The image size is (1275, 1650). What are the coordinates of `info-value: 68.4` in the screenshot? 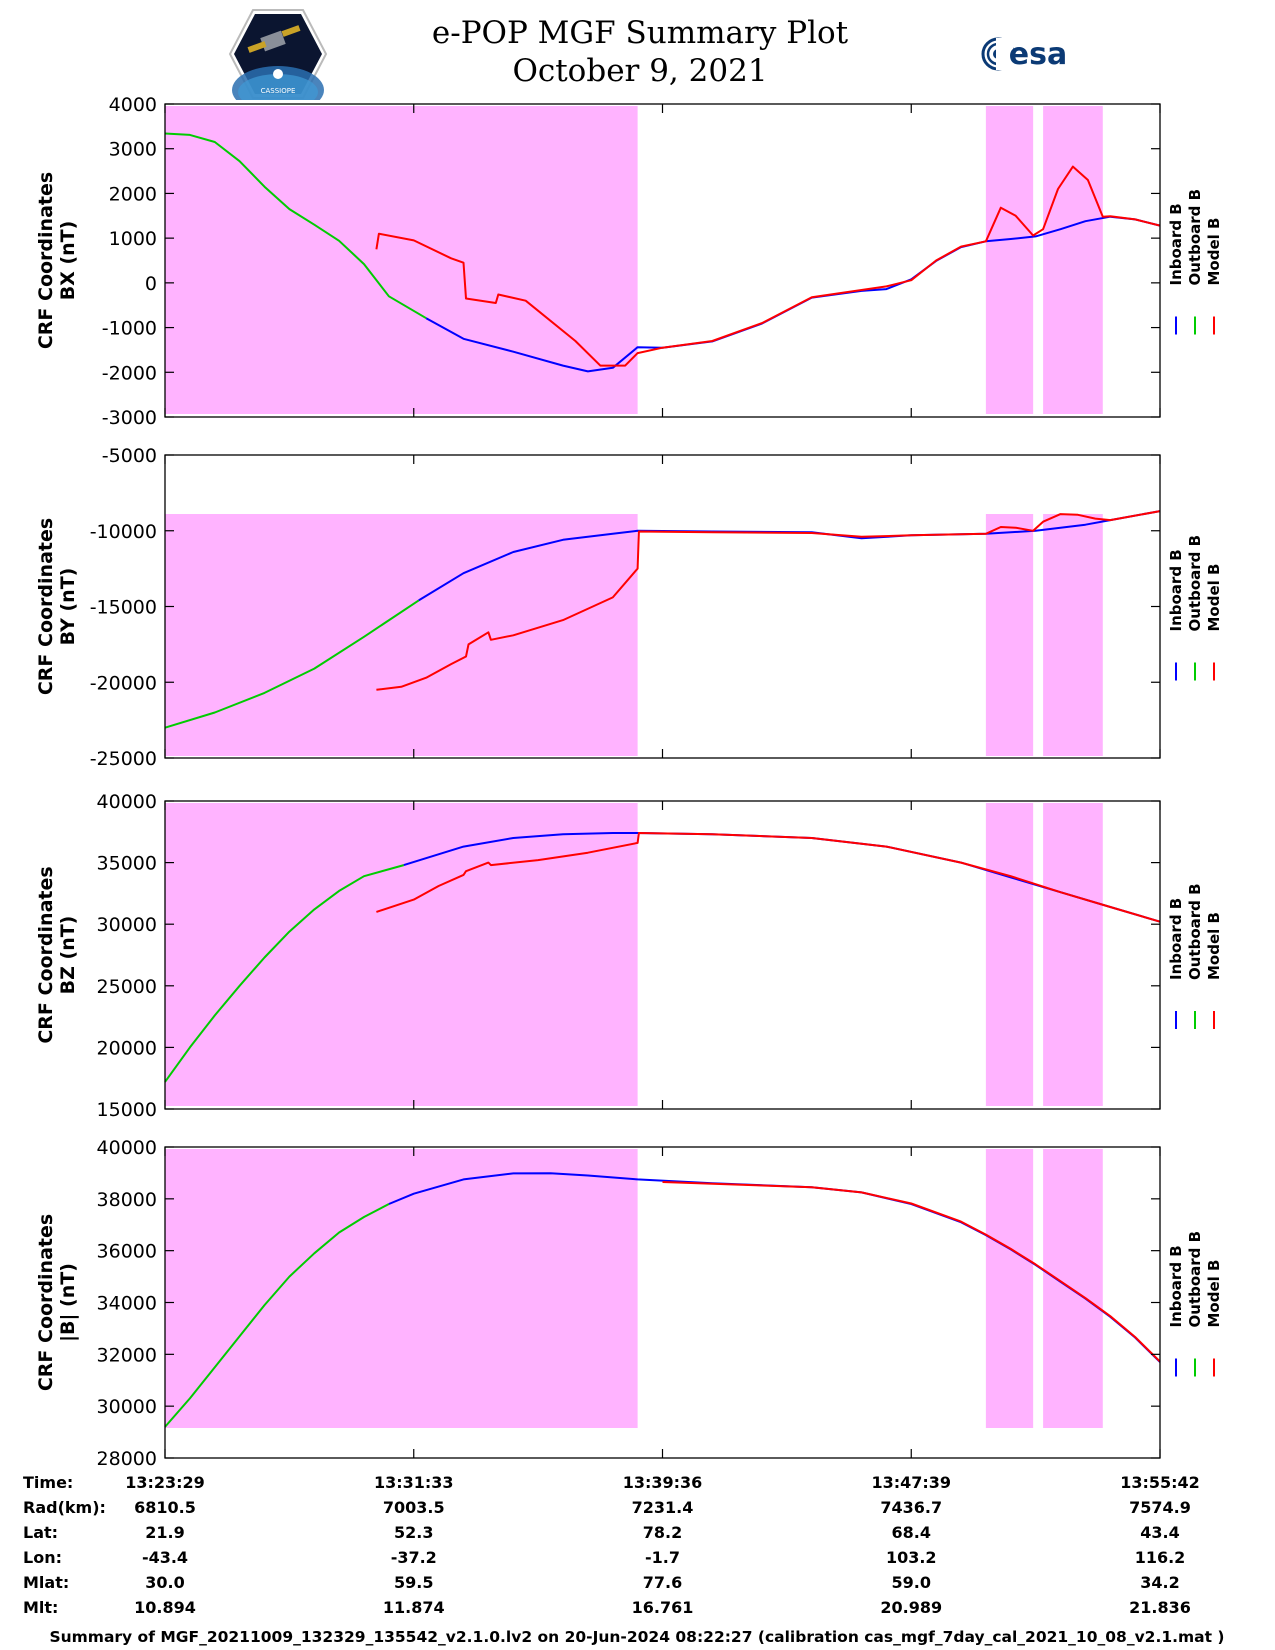 It's located at (911, 1532).